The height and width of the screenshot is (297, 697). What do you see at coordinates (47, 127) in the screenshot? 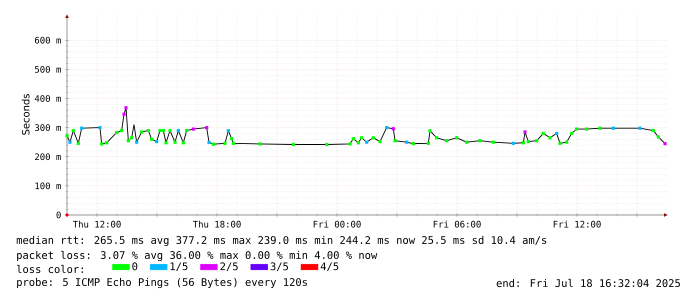
I see `y-tick-label: 300 m` at bounding box center [47, 127].